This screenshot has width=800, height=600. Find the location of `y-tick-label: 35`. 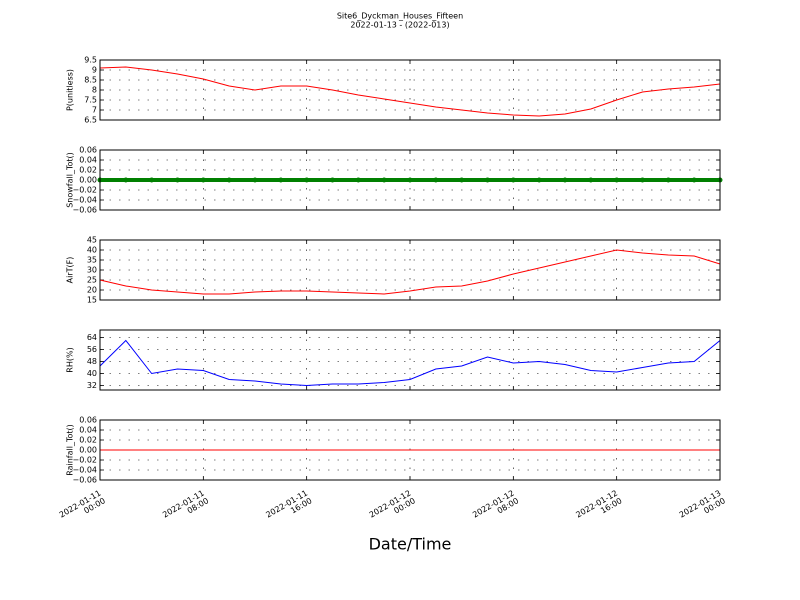

y-tick-label: 35 is located at coordinates (92, 260).